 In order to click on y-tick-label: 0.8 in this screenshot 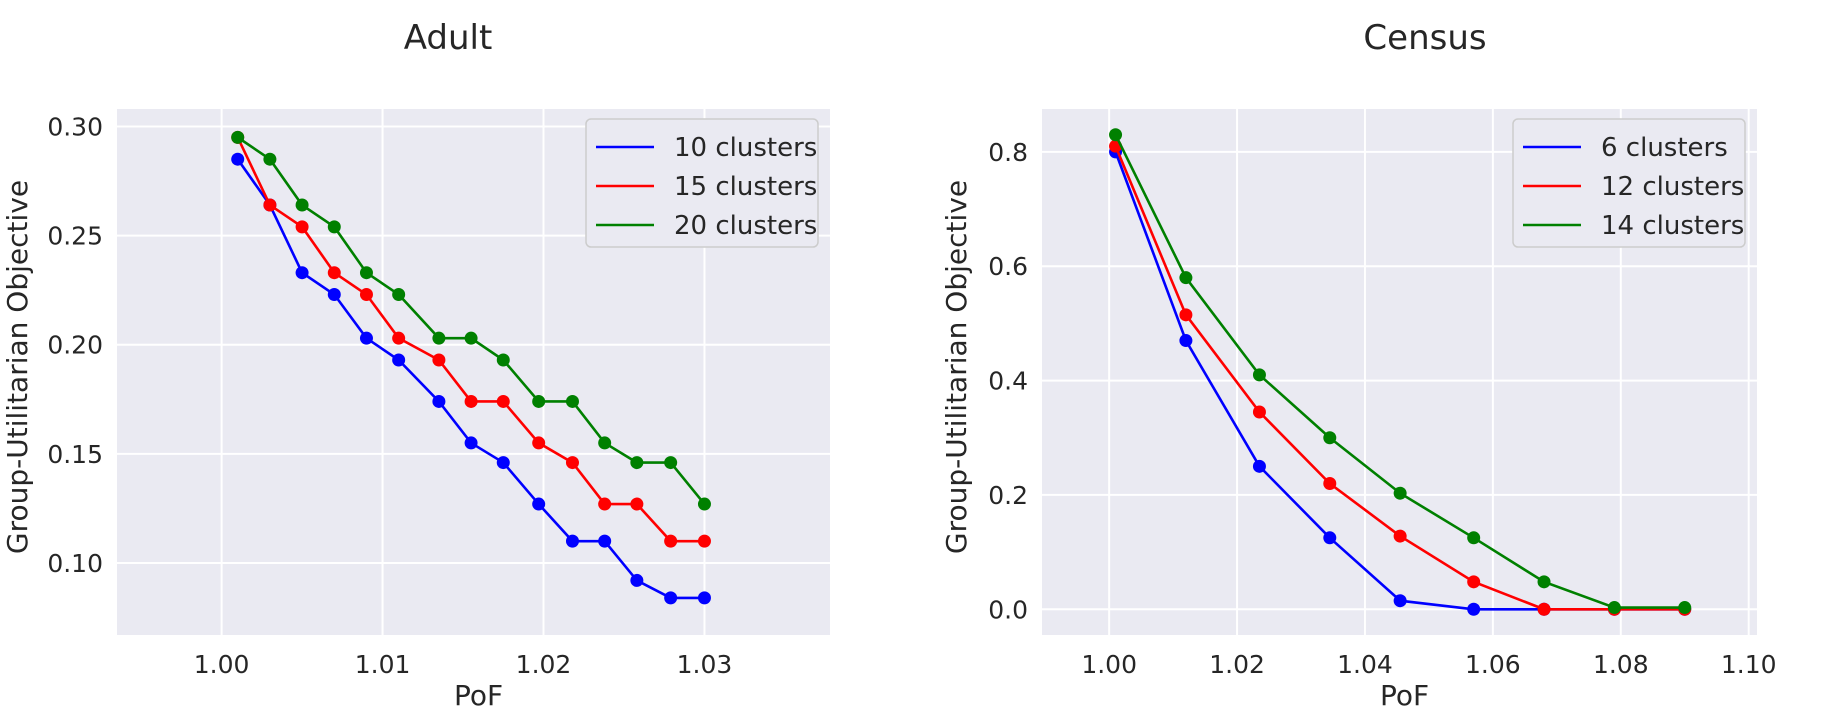, I will do `click(1008, 152)`.